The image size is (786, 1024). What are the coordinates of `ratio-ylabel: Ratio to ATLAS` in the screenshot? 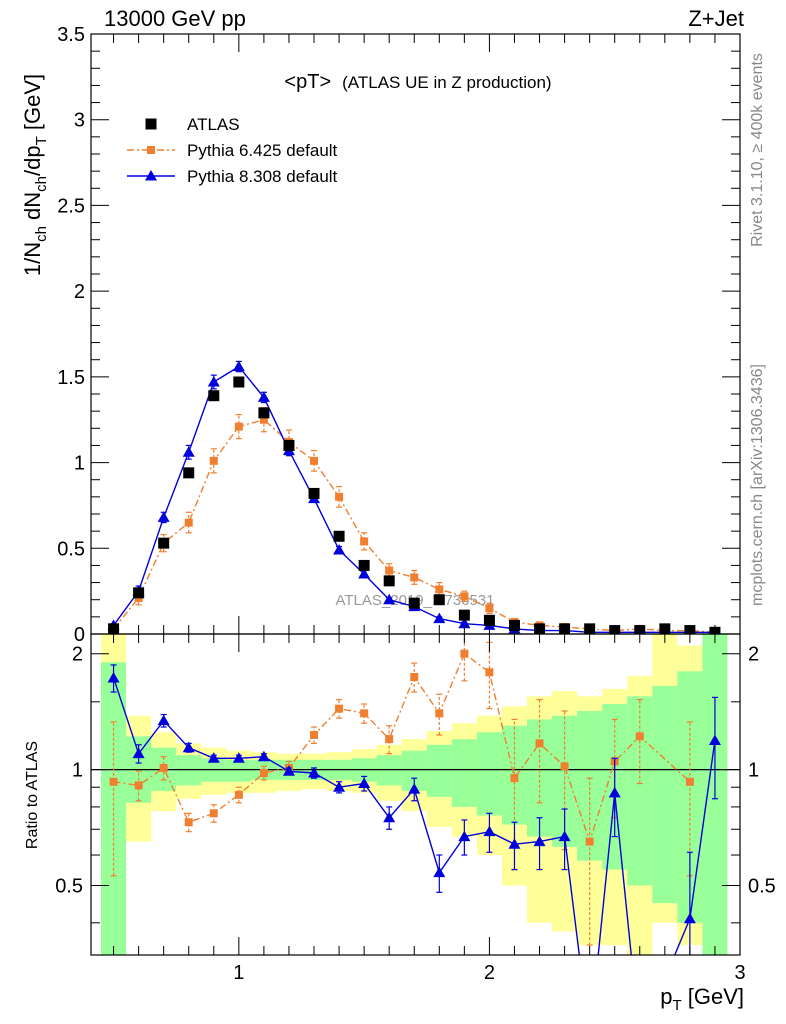 It's located at (32, 795).